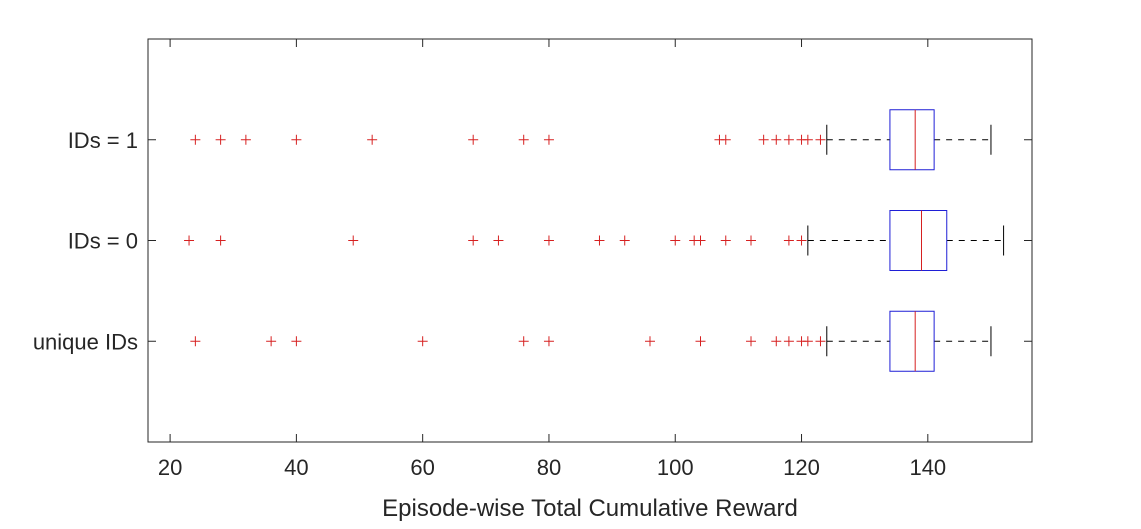  What do you see at coordinates (927, 467) in the screenshot?
I see `x-tick-label: 140` at bounding box center [927, 467].